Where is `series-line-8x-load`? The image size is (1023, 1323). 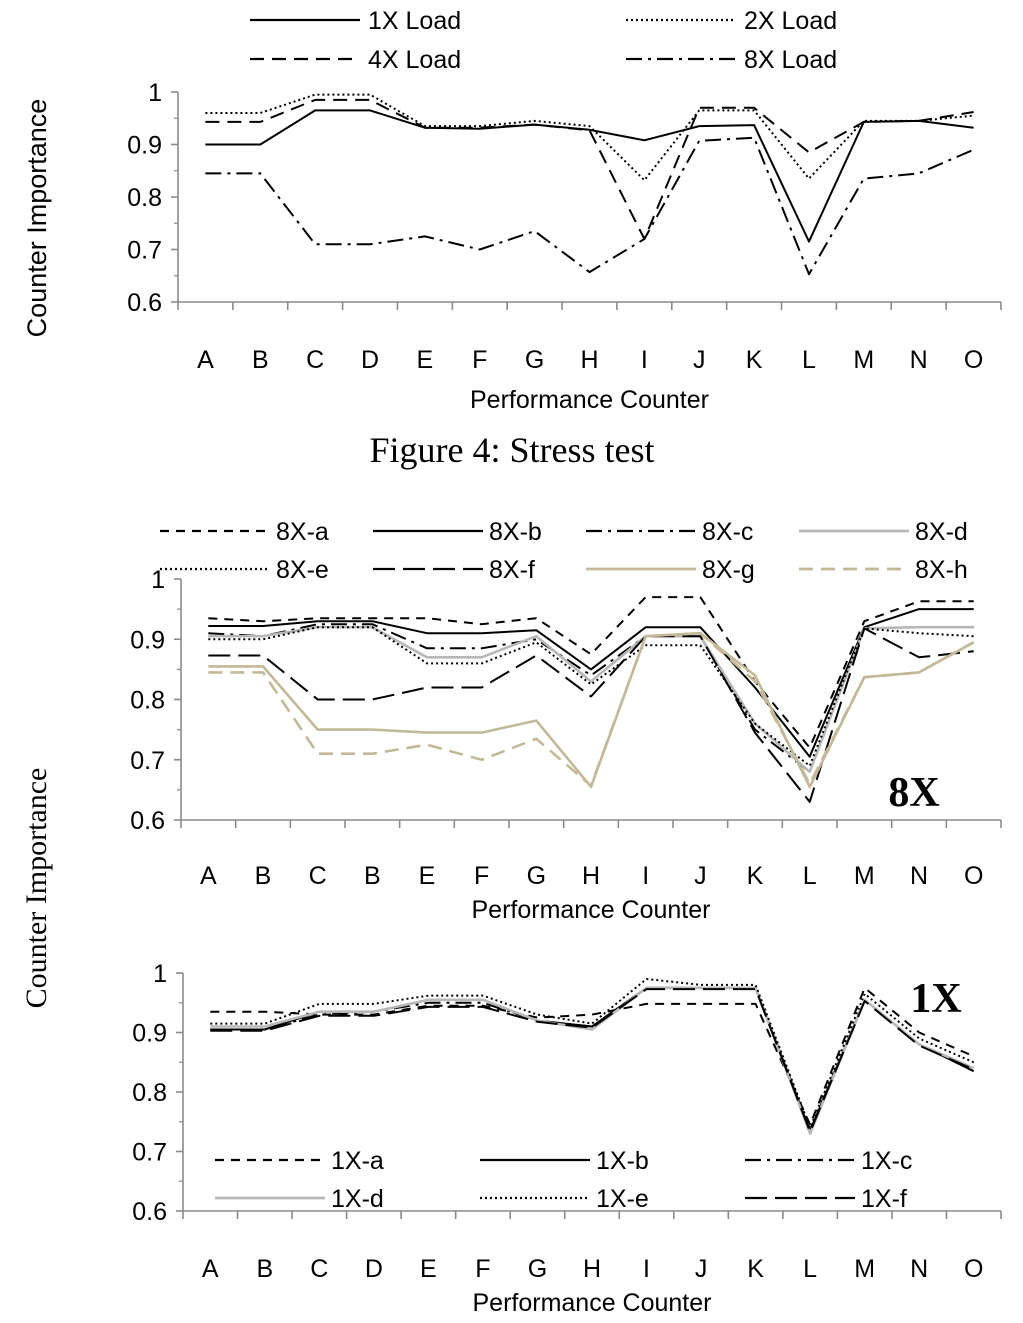 series-line-8x-load is located at coordinates (589, 206).